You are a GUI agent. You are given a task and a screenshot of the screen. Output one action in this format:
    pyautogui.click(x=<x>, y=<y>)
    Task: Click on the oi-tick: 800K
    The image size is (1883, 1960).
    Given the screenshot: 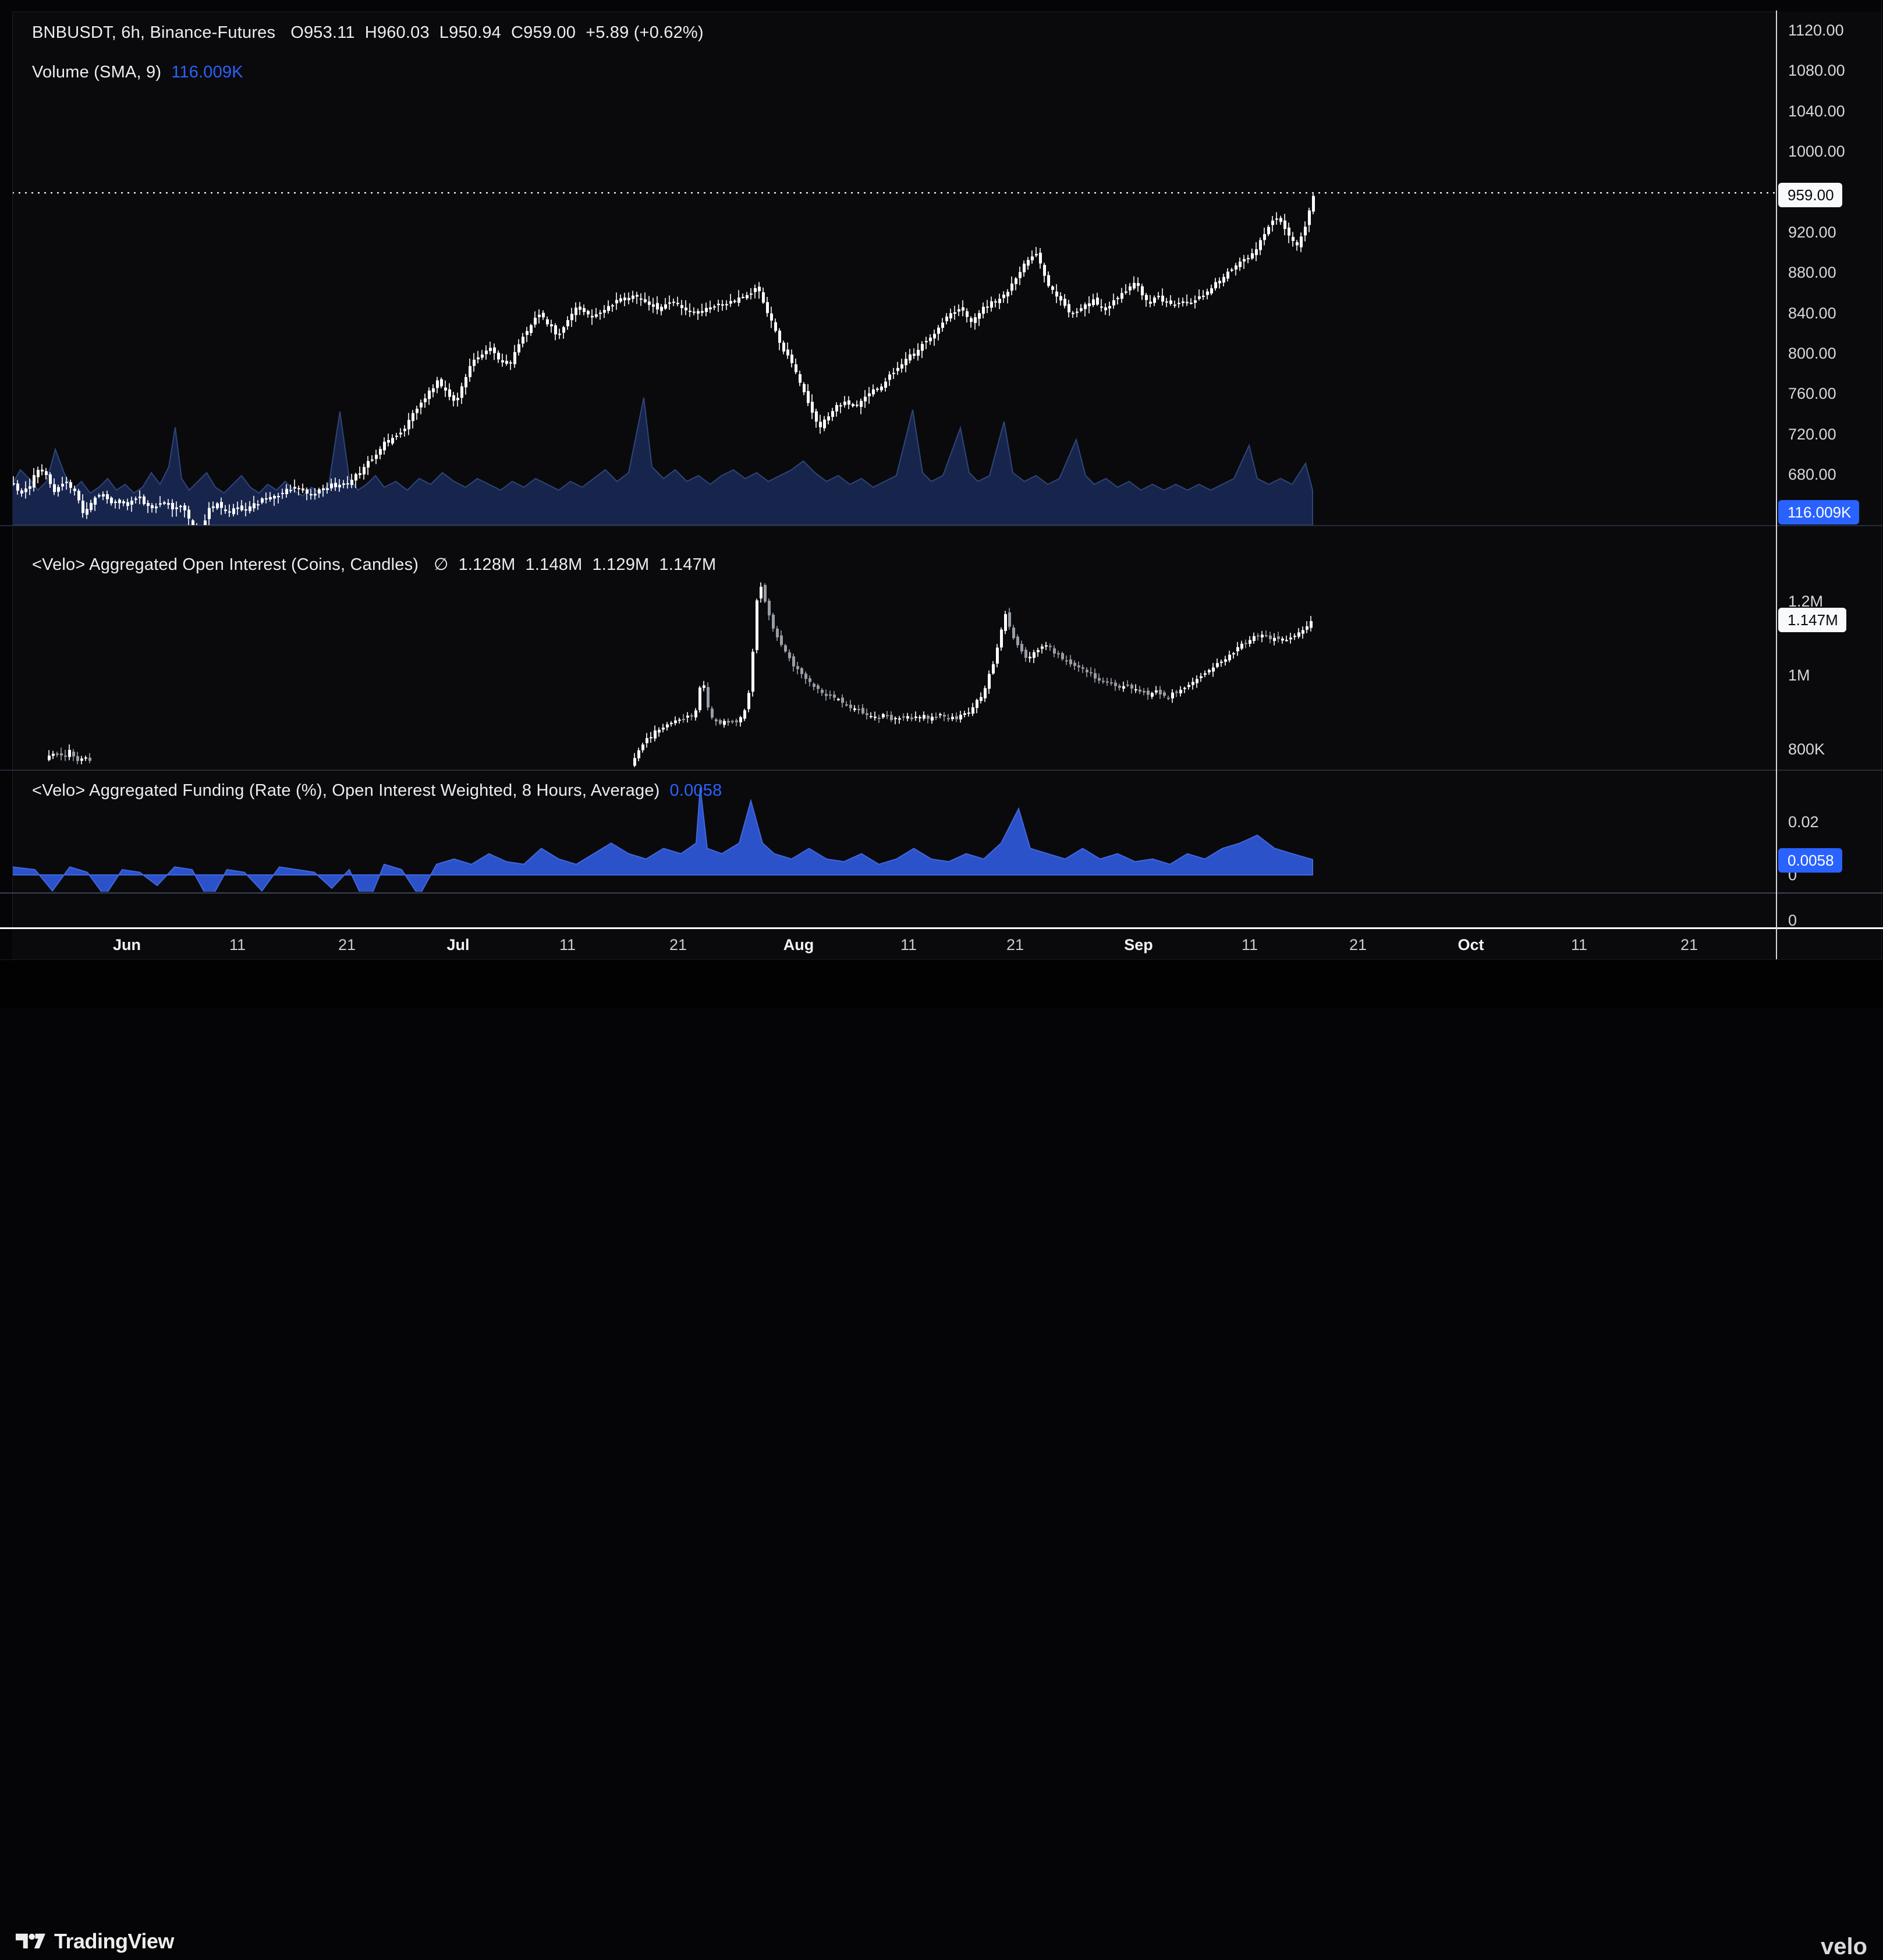 What is the action you would take?
    pyautogui.click(x=1806, y=749)
    